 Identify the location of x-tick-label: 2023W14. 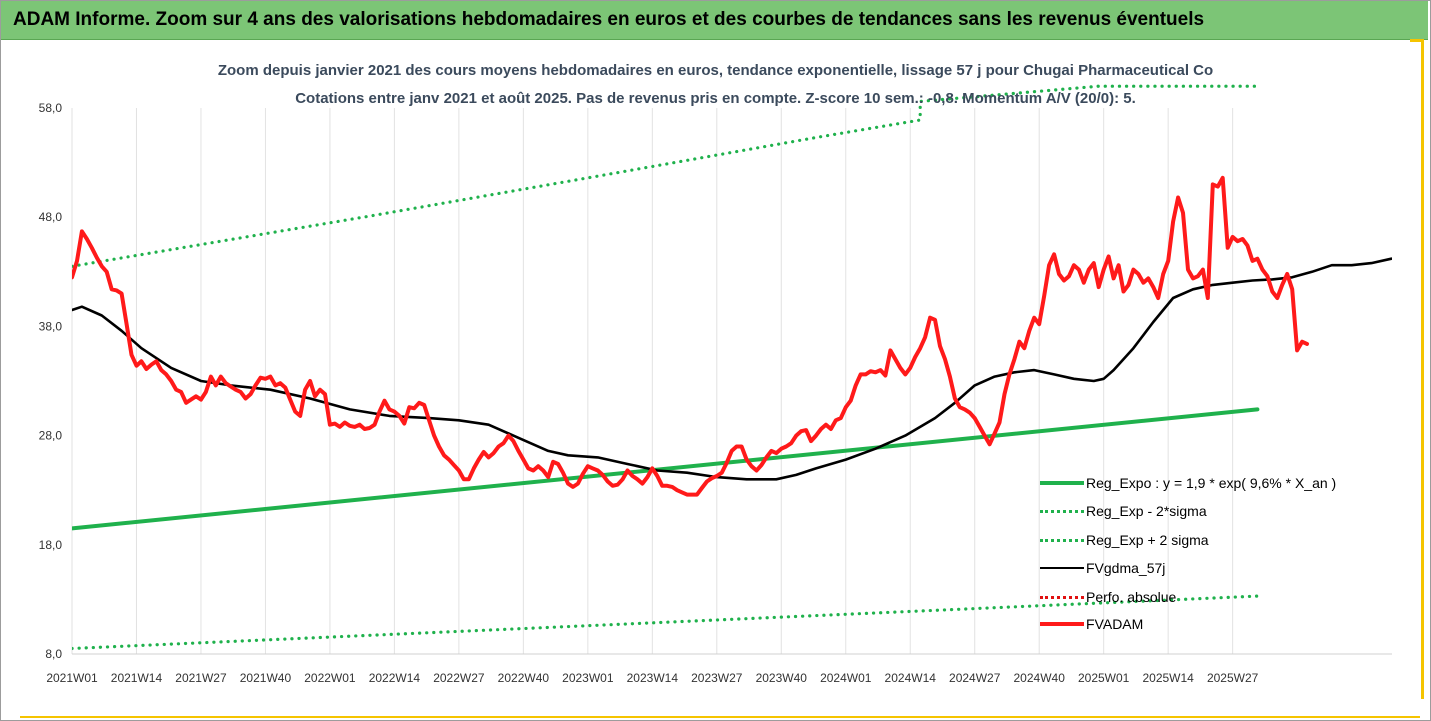
(653, 678).